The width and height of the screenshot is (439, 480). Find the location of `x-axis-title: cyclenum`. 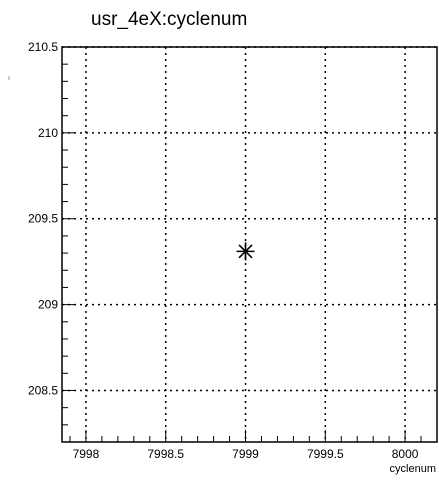

x-axis-title: cyclenum is located at coordinates (413, 469).